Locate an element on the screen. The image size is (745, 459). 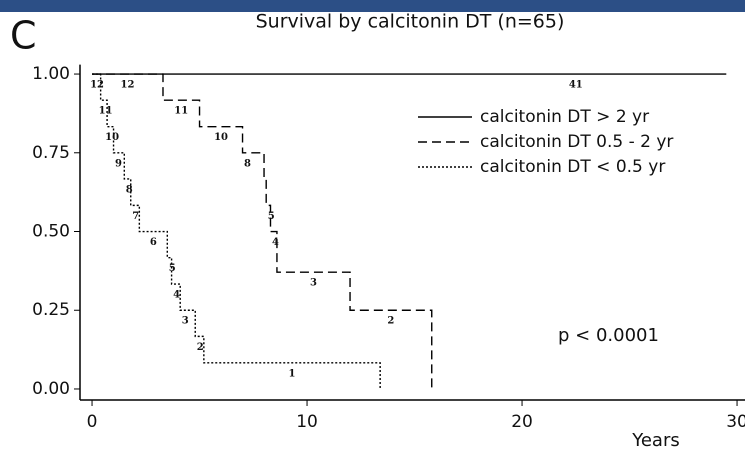
legend-label: calcitonin DT > 2 yr is located at coordinates (564, 117).